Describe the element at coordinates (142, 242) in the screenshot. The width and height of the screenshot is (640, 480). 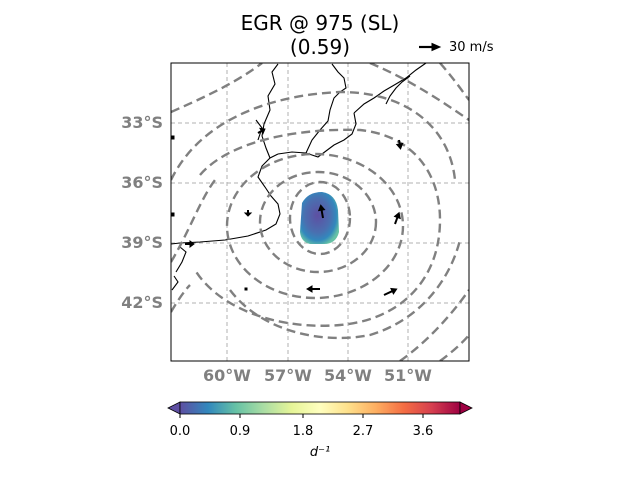
I see `lat-label-39s: 39°S` at that location.